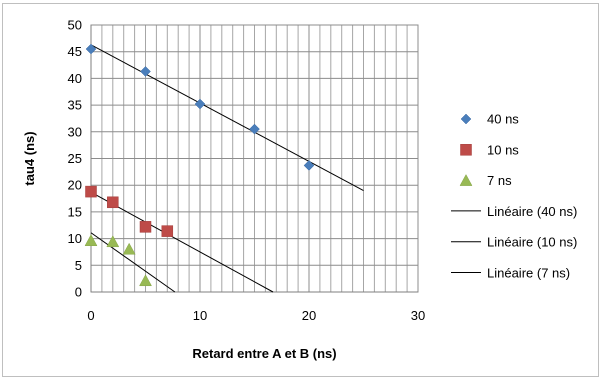 The width and height of the screenshot is (602, 380). What do you see at coordinates (418, 315) in the screenshot?
I see `x-tick-label: 30` at bounding box center [418, 315].